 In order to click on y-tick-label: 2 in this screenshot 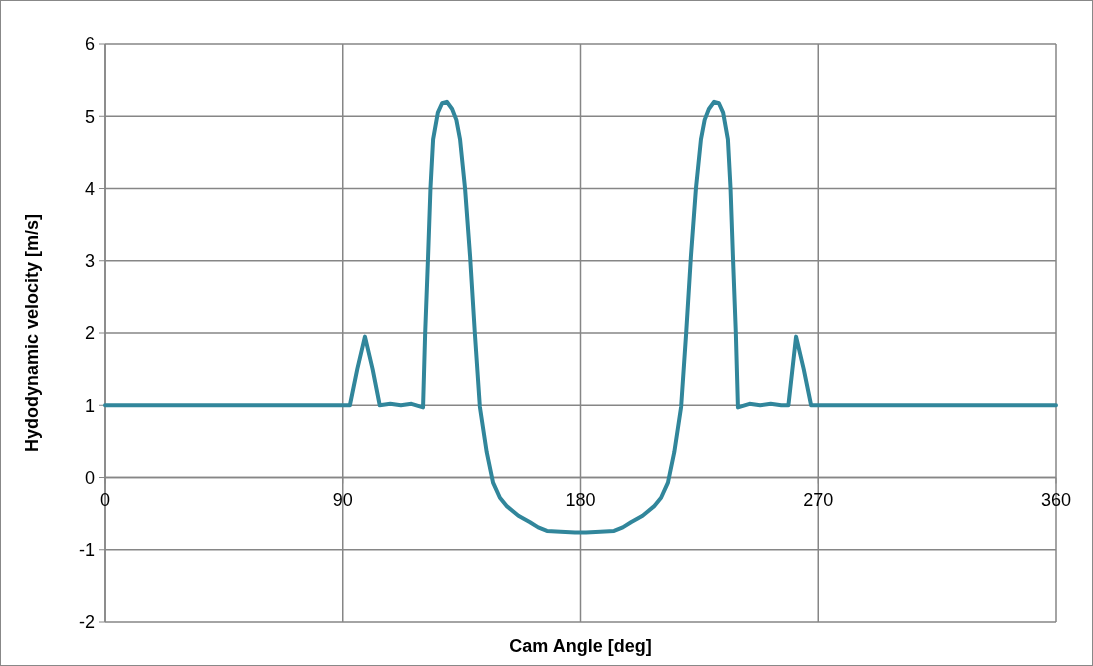, I will do `click(89, 333)`.